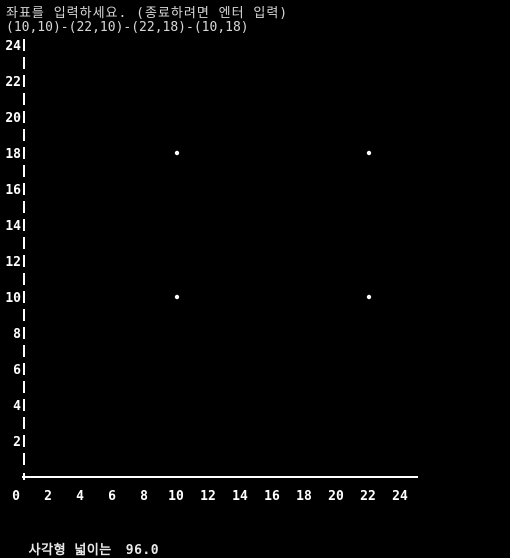  Describe the element at coordinates (80, 496) in the screenshot. I see `x-tick-label: 4` at that location.